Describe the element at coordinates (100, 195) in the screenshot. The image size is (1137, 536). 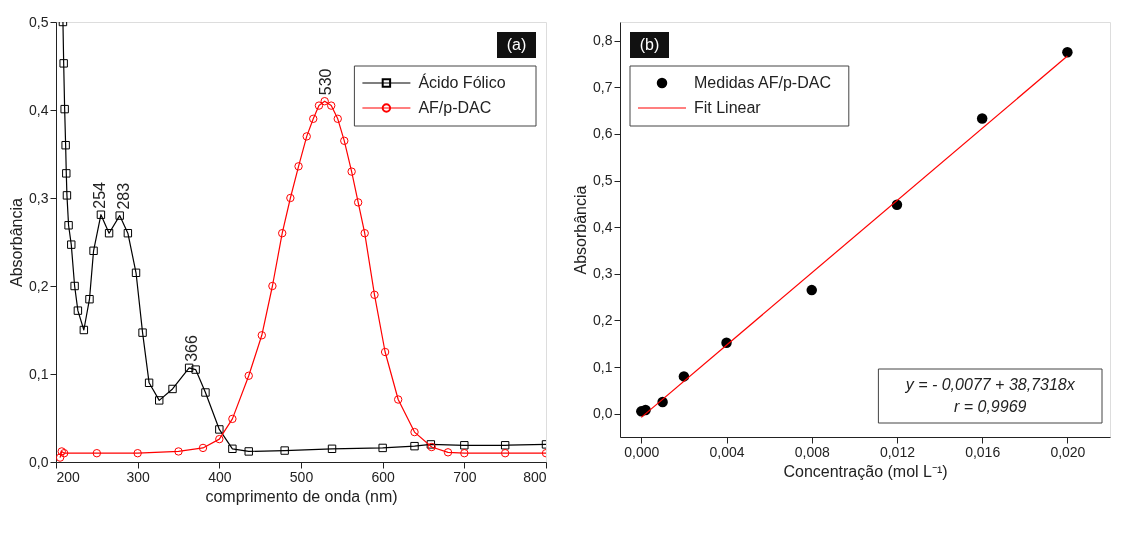
I see `annotation: 254` at that location.